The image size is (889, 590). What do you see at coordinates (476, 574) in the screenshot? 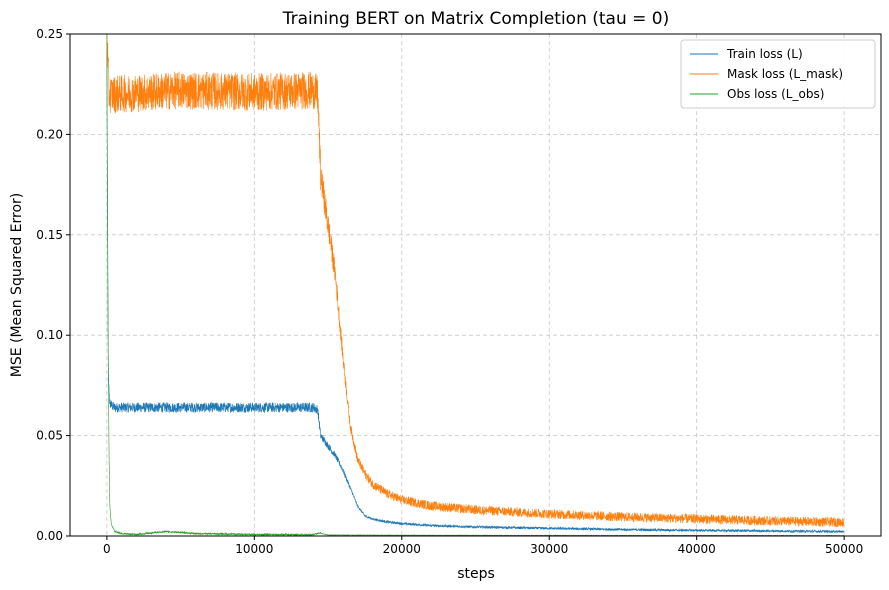
I see `x-axis-title: steps` at bounding box center [476, 574].